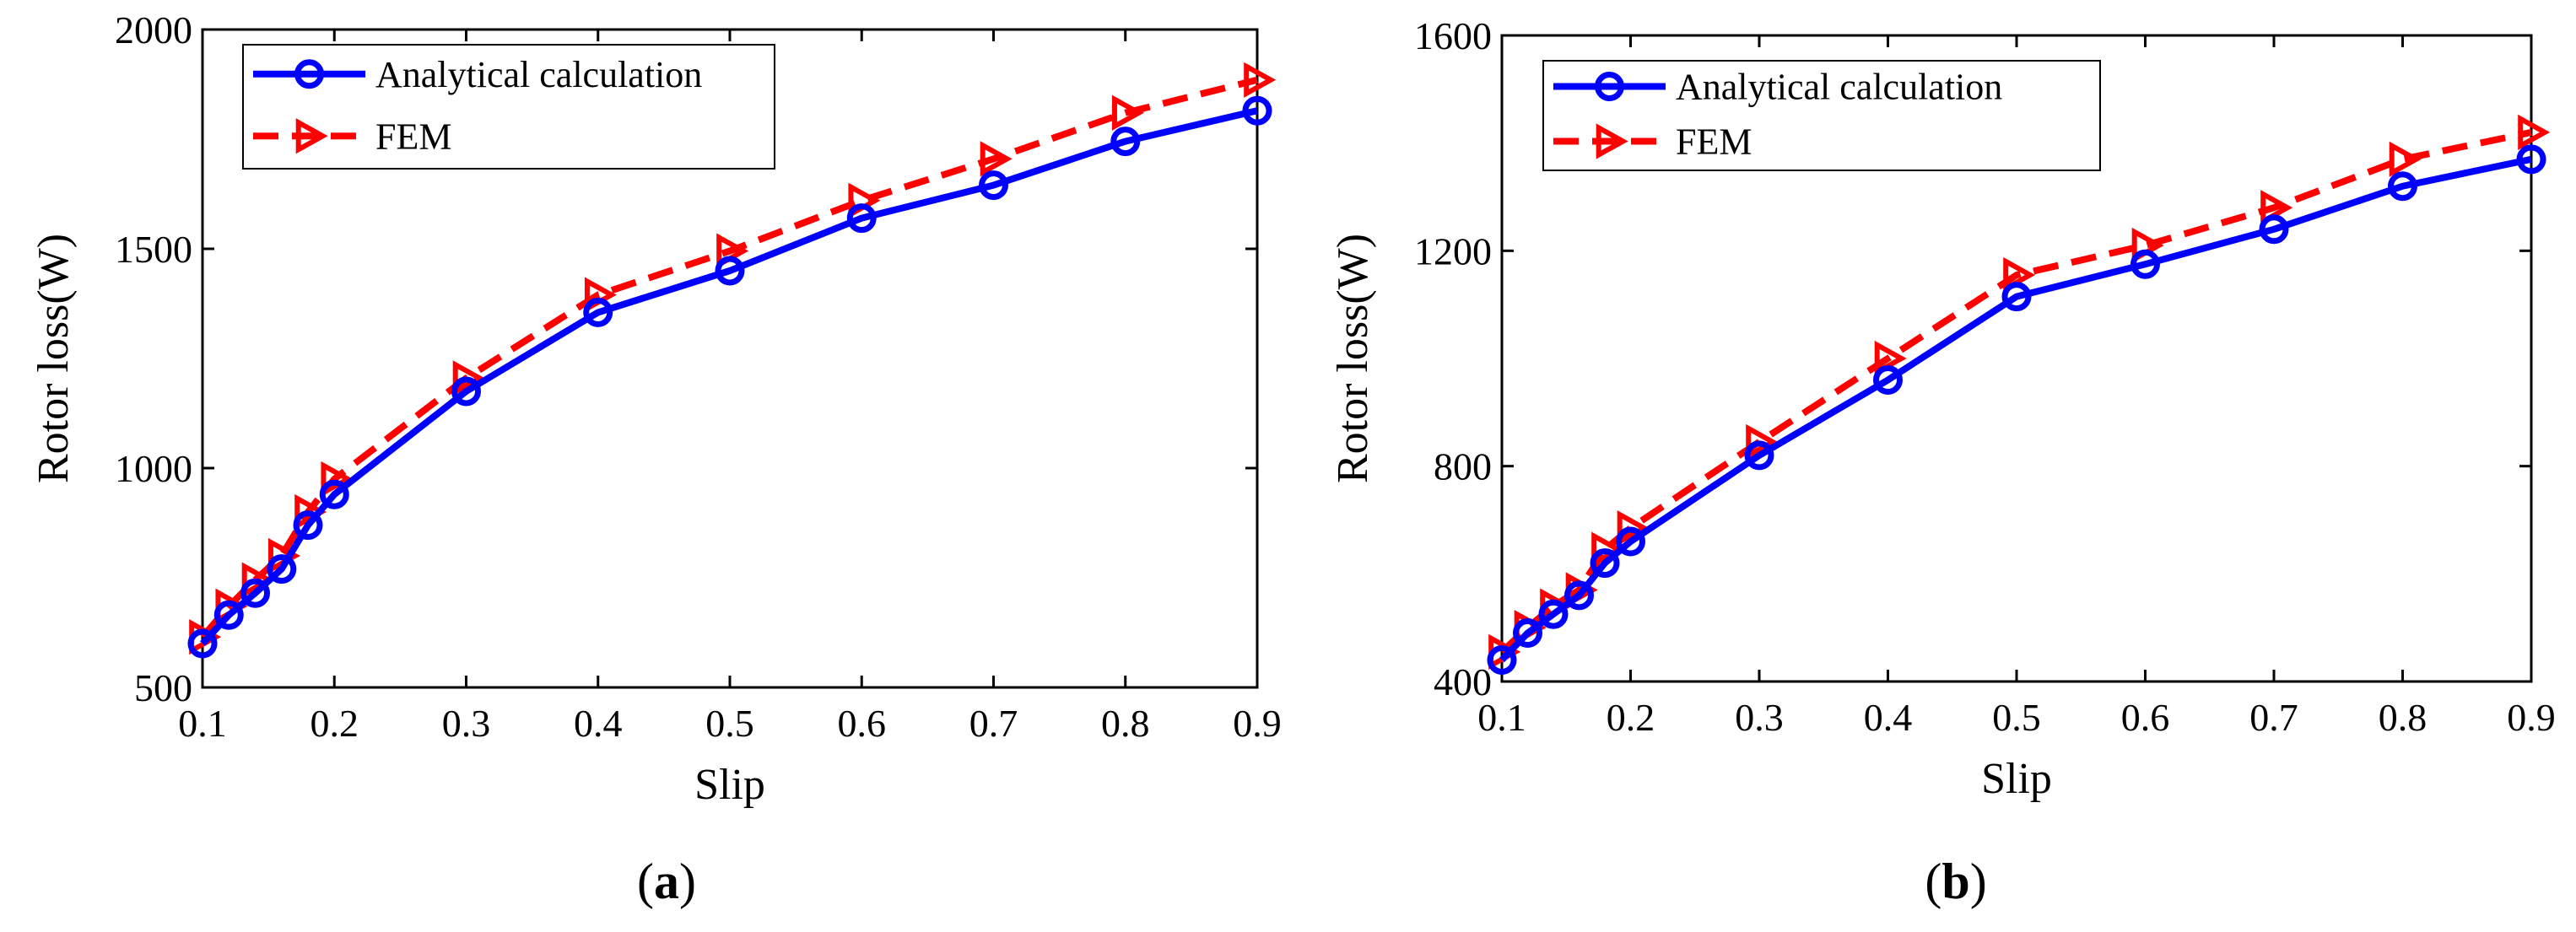  What do you see at coordinates (153, 468) in the screenshot?
I see `y-tick-label: 1000` at bounding box center [153, 468].